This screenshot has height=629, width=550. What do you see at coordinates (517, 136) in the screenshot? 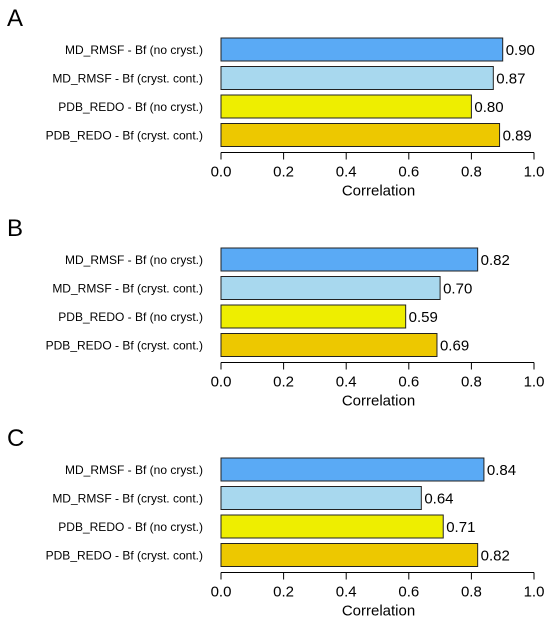
I see `value-label: 0.89` at bounding box center [517, 136].